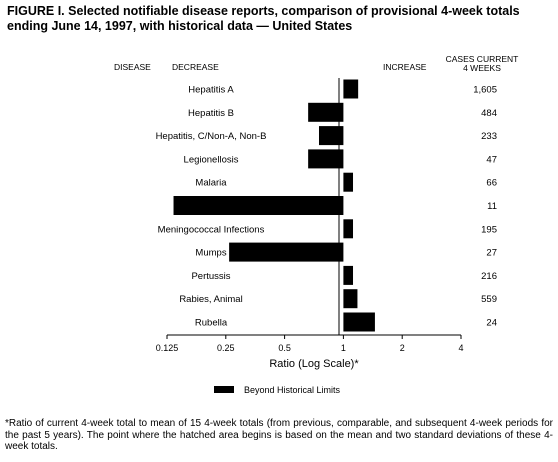 Image resolution: width=558 pixels, height=462 pixels. What do you see at coordinates (210, 299) in the screenshot?
I see `category-label: Rabies, Animal` at bounding box center [210, 299].